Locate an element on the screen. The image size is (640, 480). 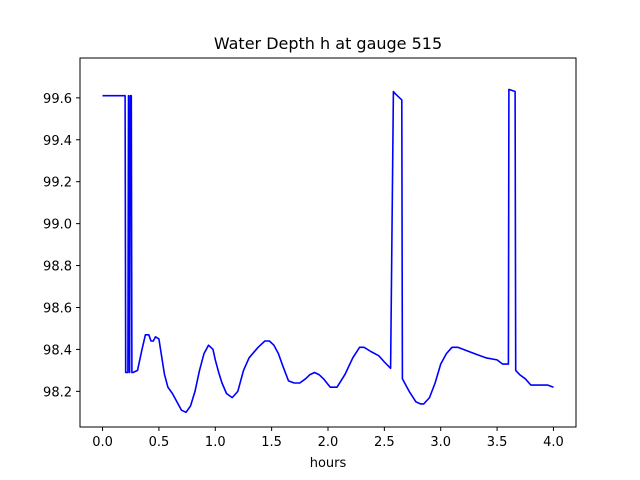
y-axis: 98.2 98.4 98.6 98.8 99.0 99.2 99.4 99.6 is located at coordinates (61, 246).